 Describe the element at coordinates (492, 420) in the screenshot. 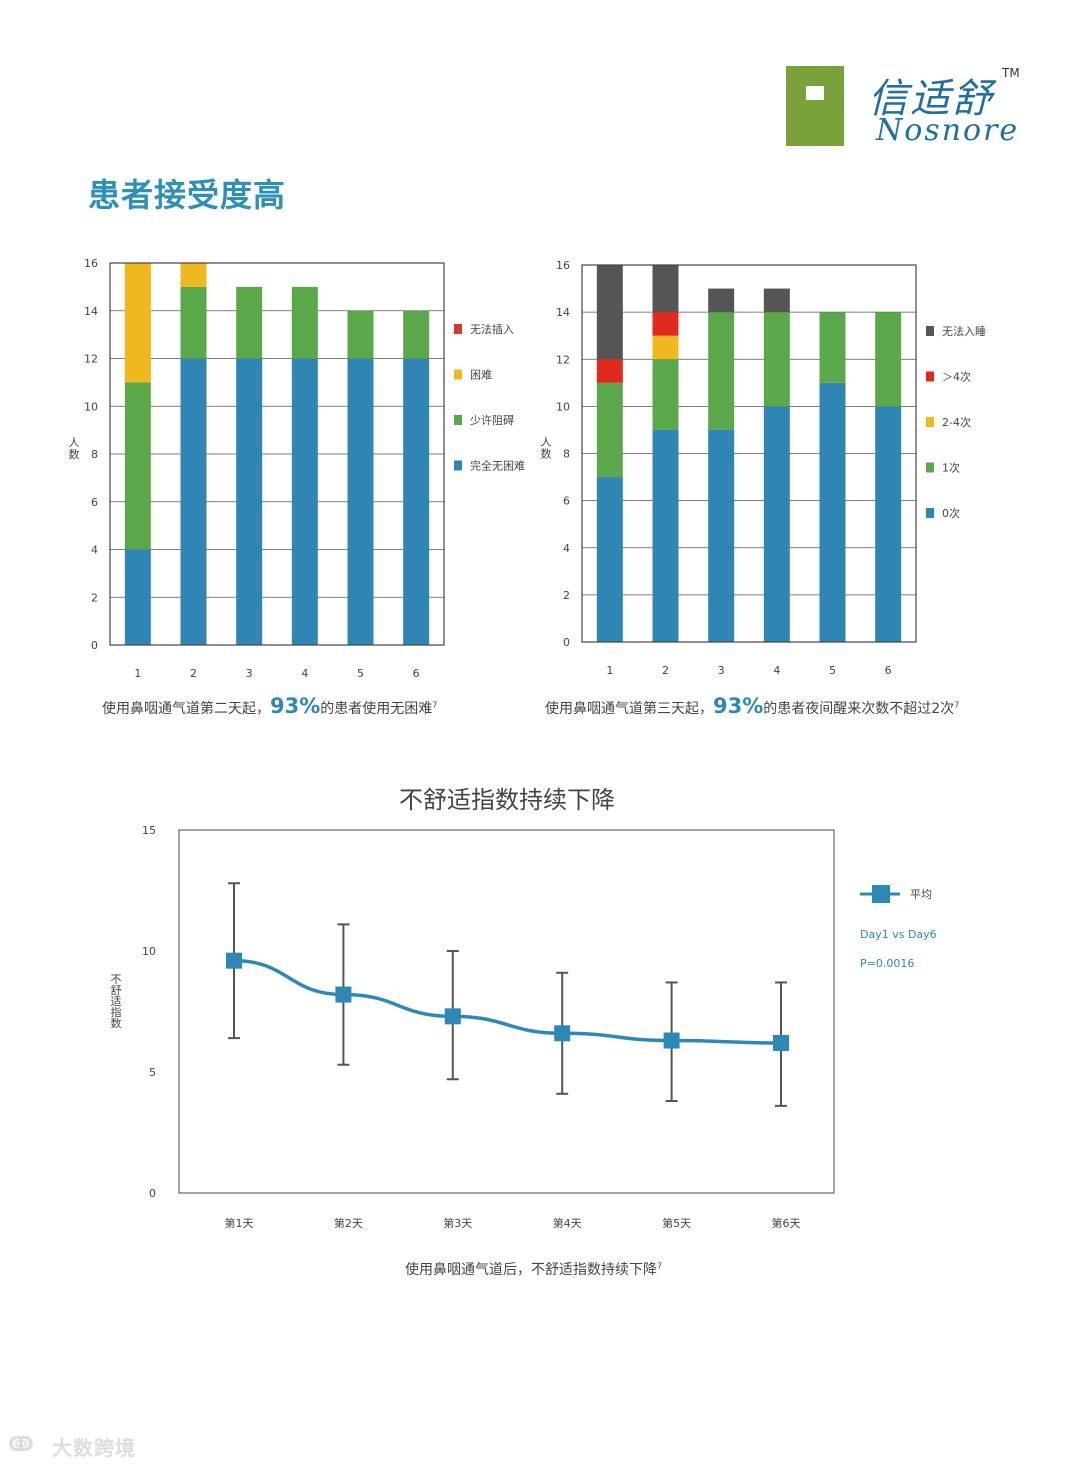

I see `chart1-legend-label: 少许阻碍` at that location.